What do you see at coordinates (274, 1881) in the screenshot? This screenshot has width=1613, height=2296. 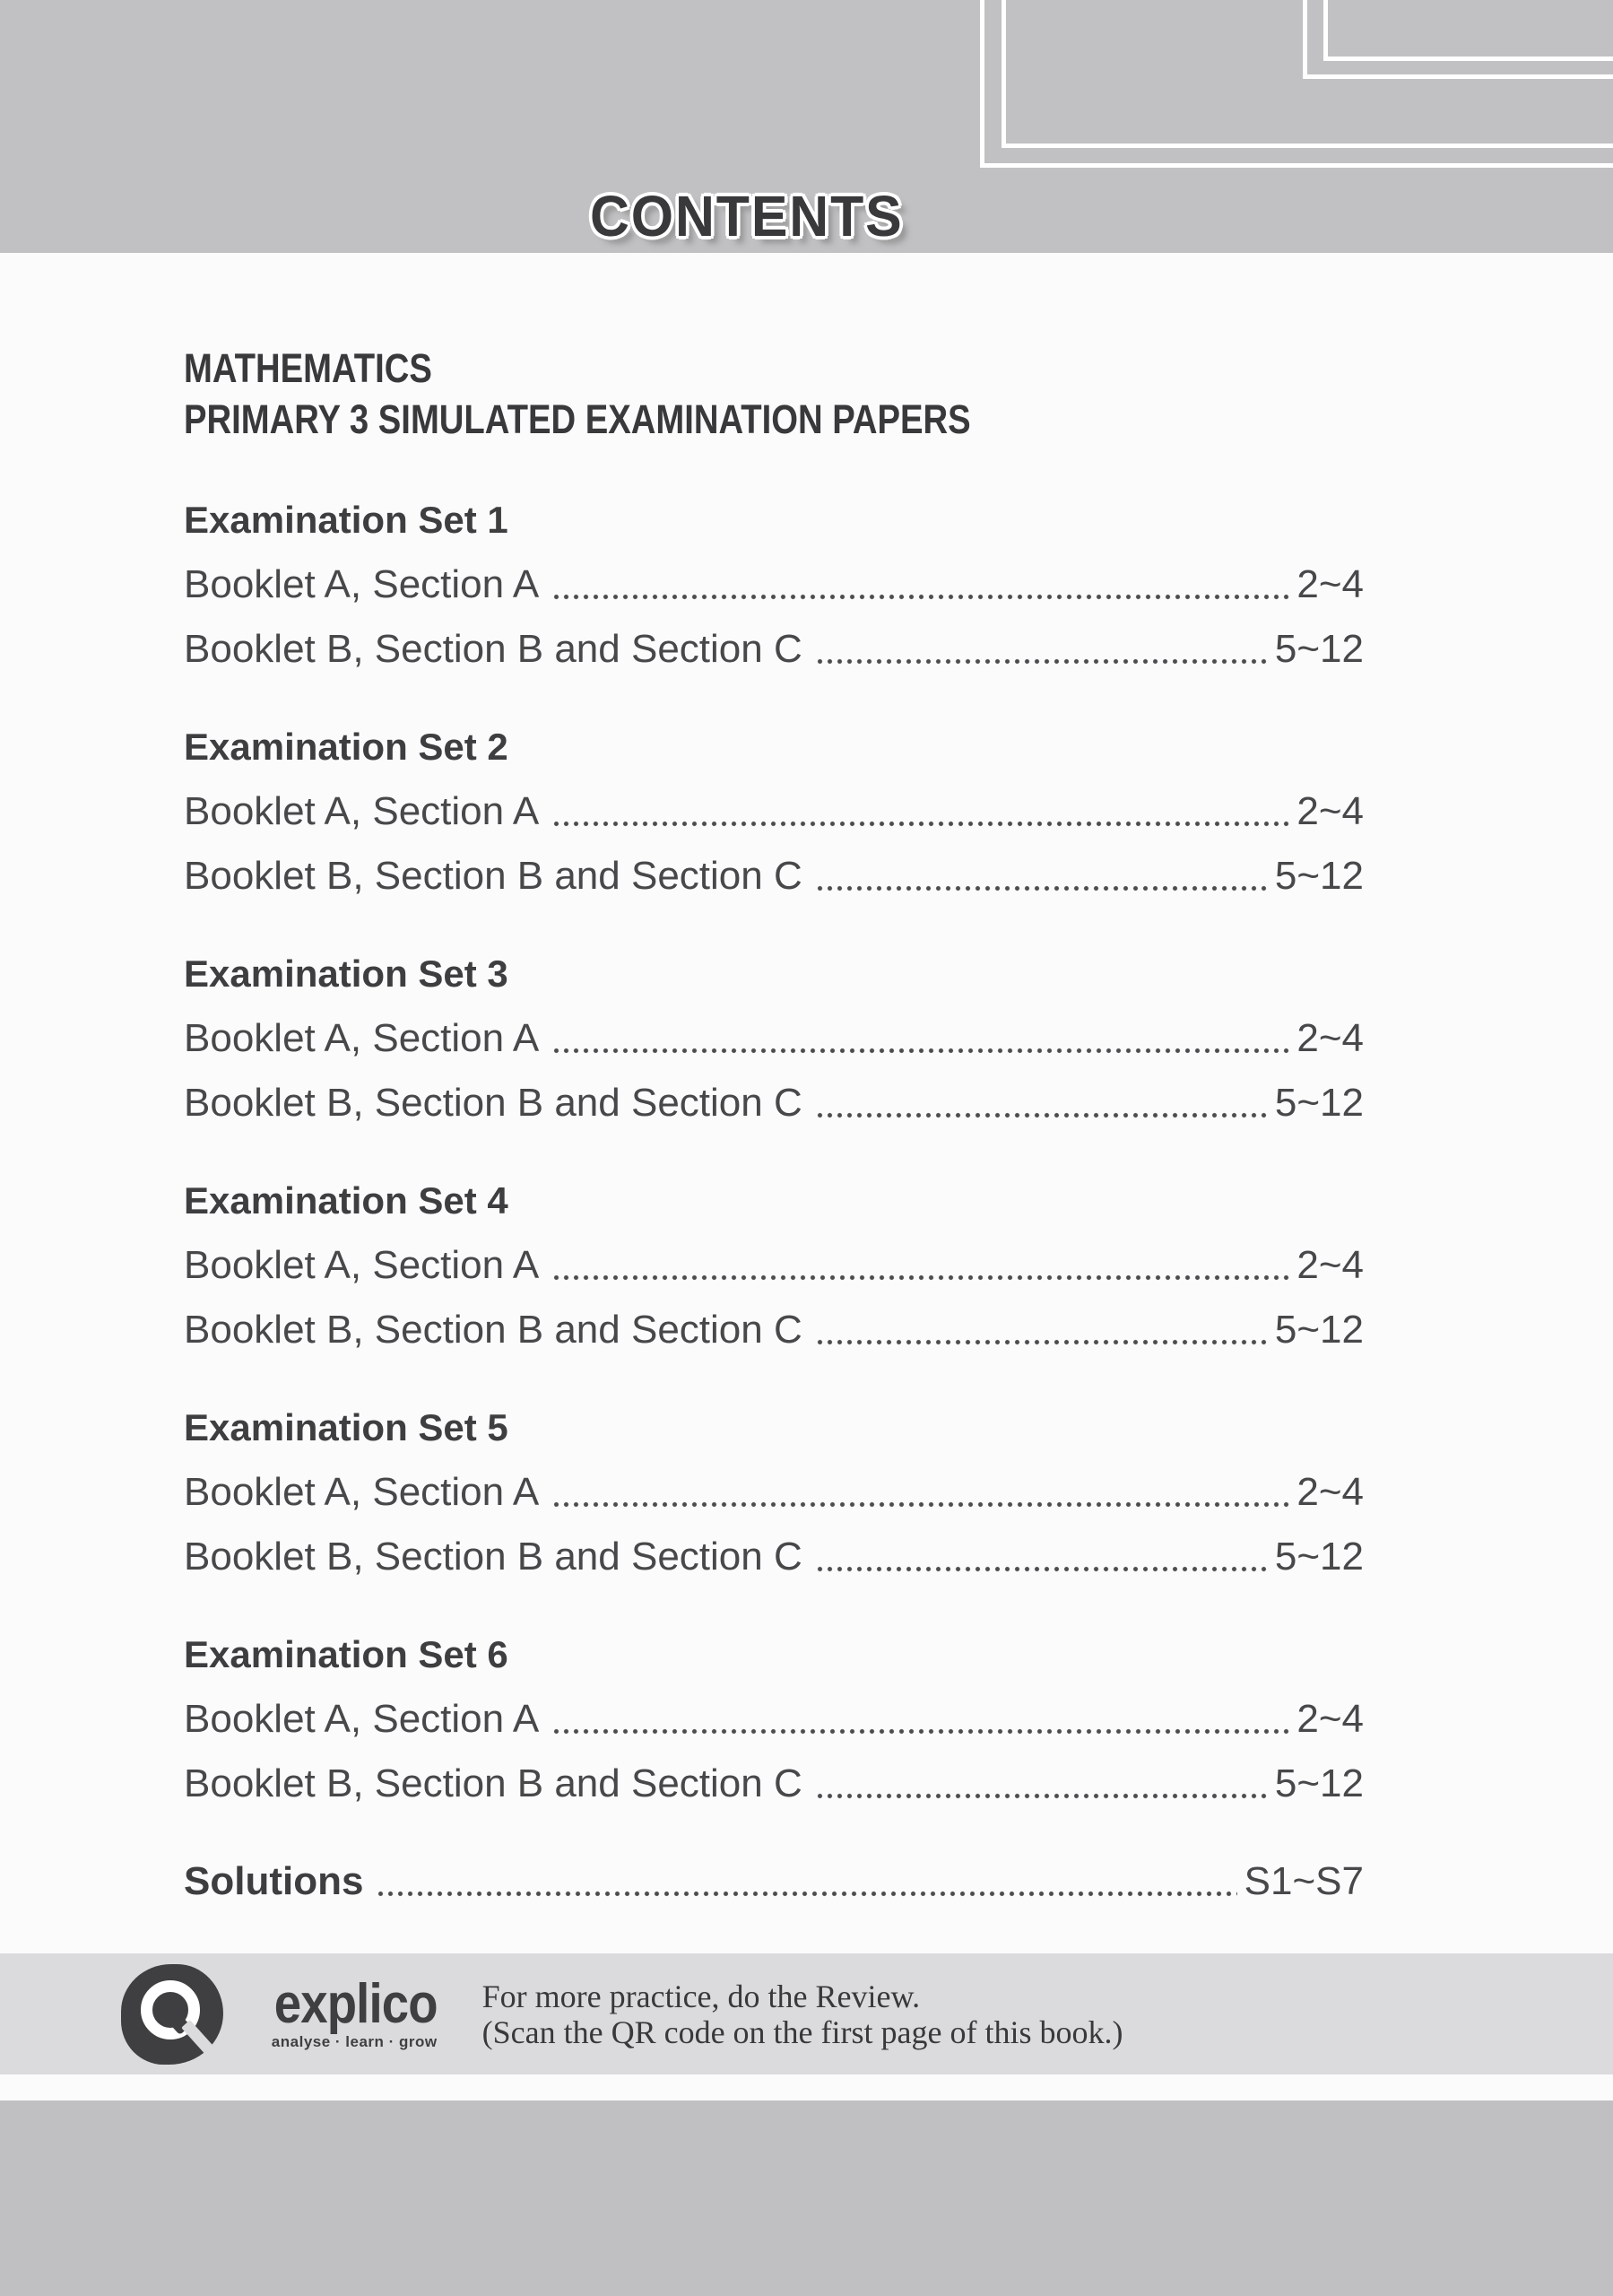 I see `entry-label: Solutions` at bounding box center [274, 1881].